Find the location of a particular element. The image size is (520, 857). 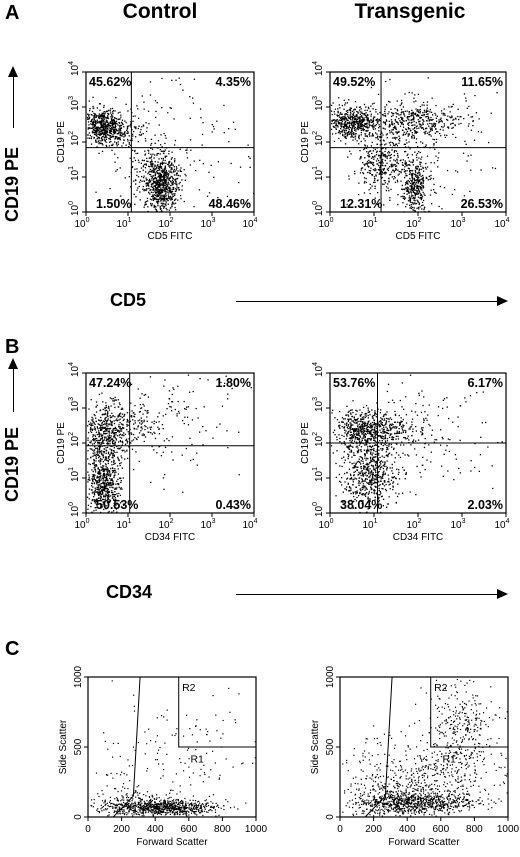

column-header-transgenic: Transgenic is located at coordinates (410, 11).